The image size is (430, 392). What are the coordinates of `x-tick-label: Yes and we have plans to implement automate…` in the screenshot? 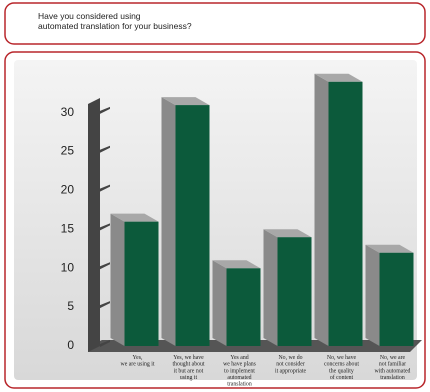 It's located at (240, 371).